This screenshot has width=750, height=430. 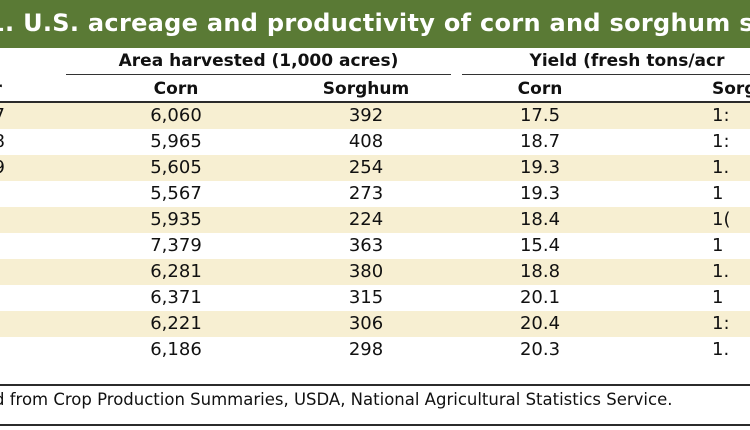 I want to click on column-header-year: ar, so click(x=11, y=89).